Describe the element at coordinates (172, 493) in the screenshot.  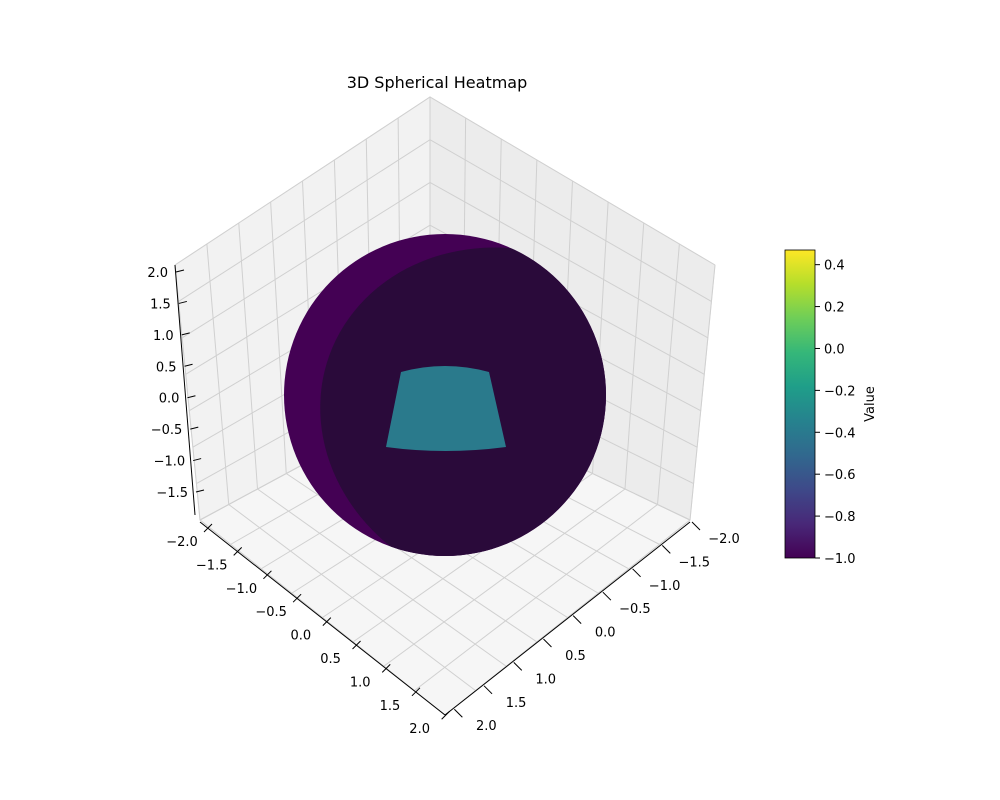
I see `z-tick-label: −1.5` at that location.